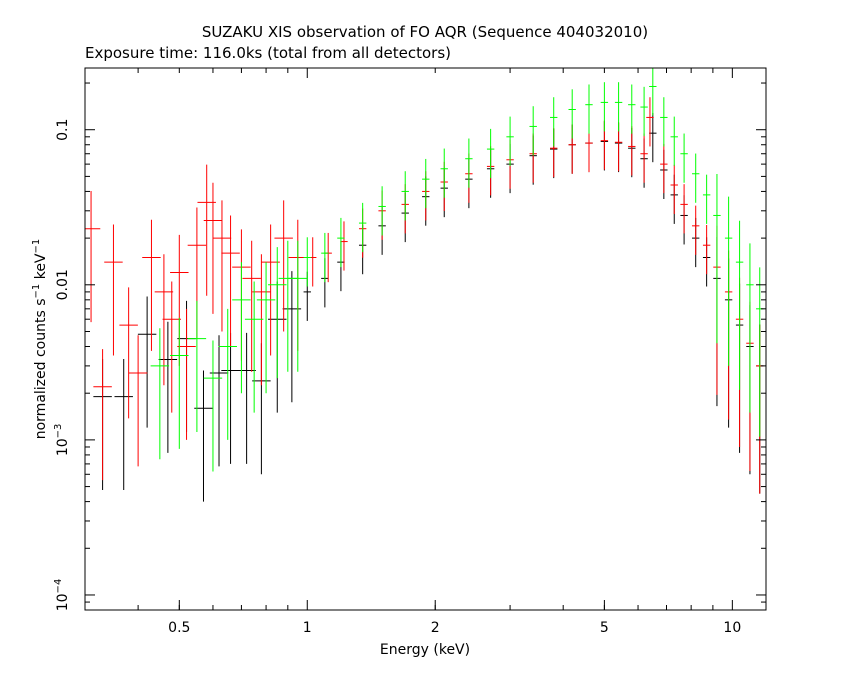 This screenshot has width=850, height=680. Describe the element at coordinates (604, 628) in the screenshot. I see `x-tick-label: 5` at that location.